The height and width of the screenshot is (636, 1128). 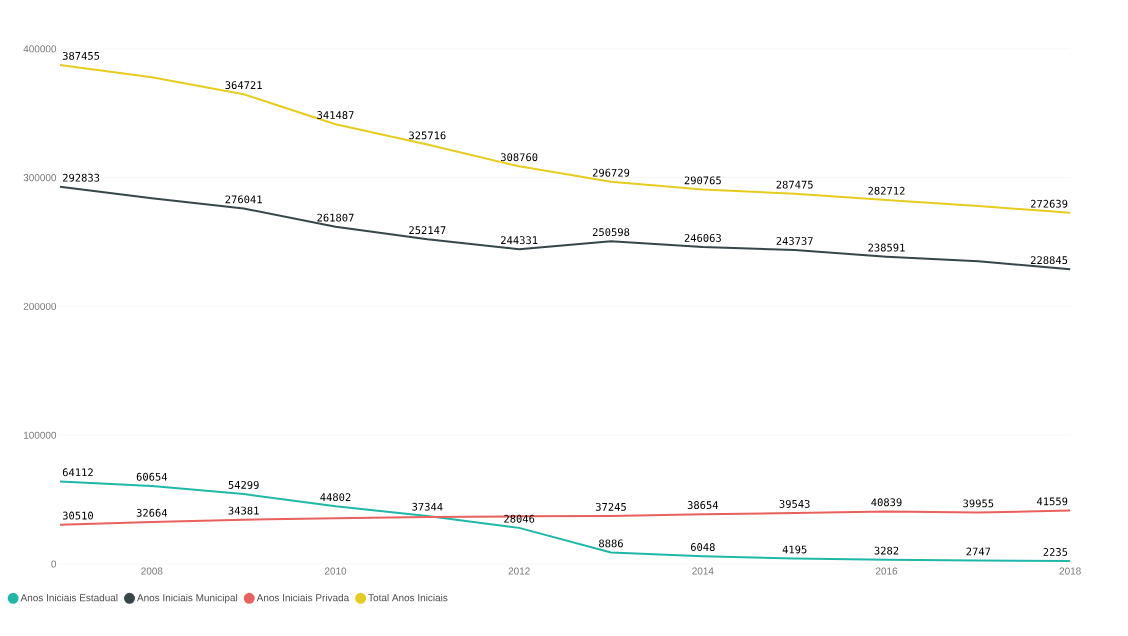 What do you see at coordinates (243, 85) in the screenshot?
I see `data-label: 364721` at bounding box center [243, 85].